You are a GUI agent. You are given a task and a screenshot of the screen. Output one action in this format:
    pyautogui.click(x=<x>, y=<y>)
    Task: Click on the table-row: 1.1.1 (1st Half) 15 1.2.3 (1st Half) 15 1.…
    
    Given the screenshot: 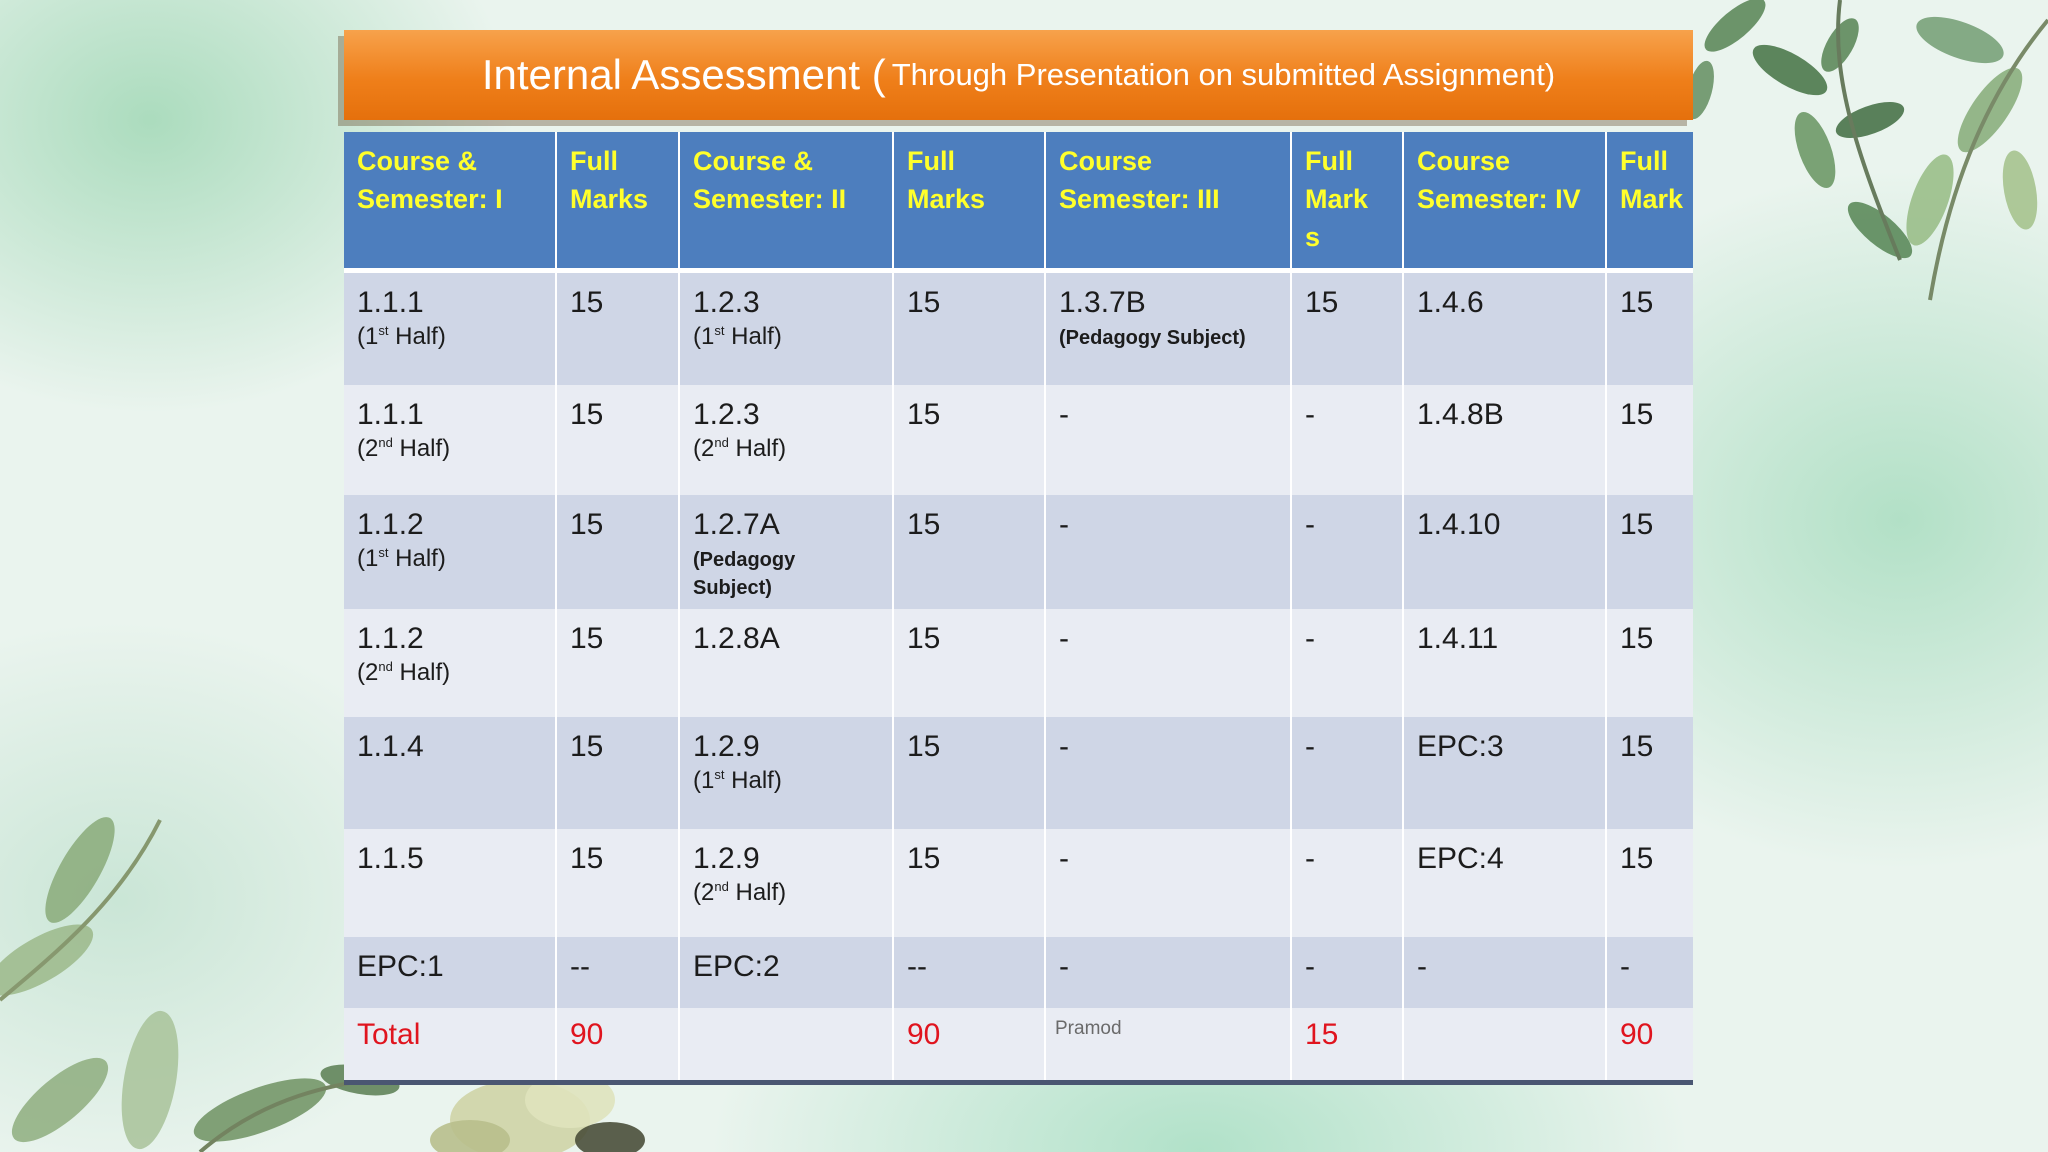 What is the action you would take?
    pyautogui.click(x=1018, y=327)
    